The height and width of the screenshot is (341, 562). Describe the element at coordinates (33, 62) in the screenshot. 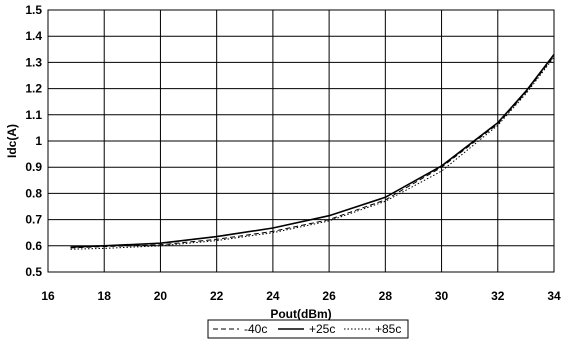

I see `y-tick-label: 1.3` at that location.